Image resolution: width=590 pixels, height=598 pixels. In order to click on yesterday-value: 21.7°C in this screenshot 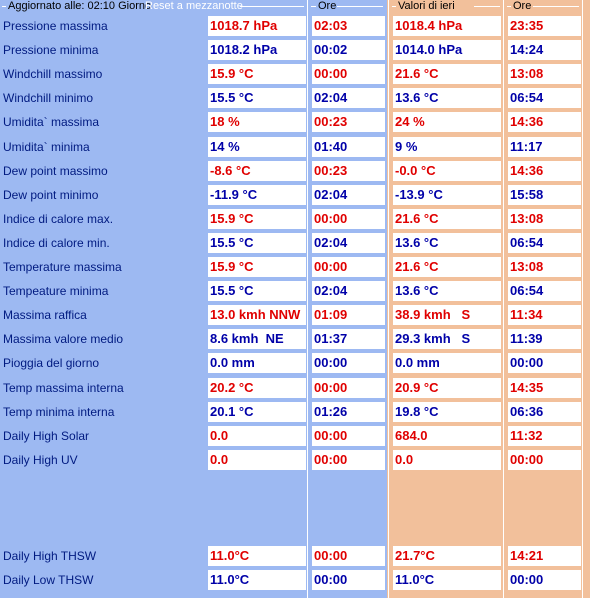, I will do `click(447, 556)`.